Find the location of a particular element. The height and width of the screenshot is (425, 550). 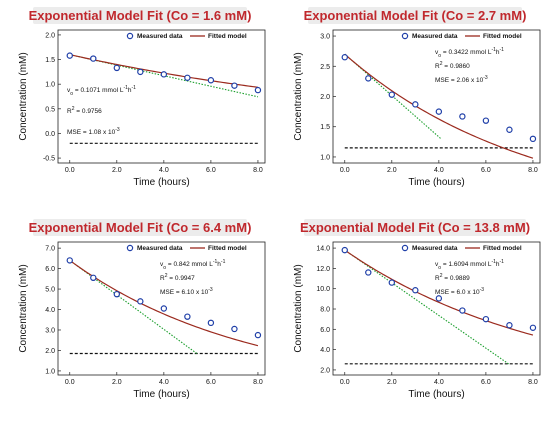

annotation-mse: MSE = 6.0 x 10-3 is located at coordinates (459, 291).